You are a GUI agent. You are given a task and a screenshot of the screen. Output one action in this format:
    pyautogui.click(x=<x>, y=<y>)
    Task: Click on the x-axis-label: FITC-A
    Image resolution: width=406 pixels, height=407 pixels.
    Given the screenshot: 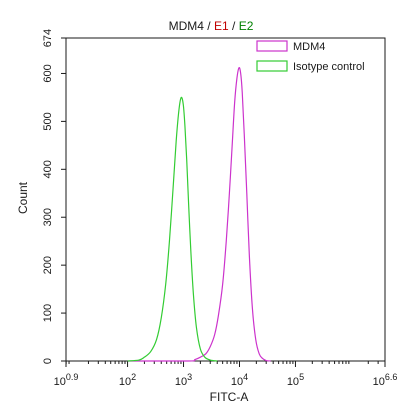 What is the action you would take?
    pyautogui.click(x=229, y=397)
    